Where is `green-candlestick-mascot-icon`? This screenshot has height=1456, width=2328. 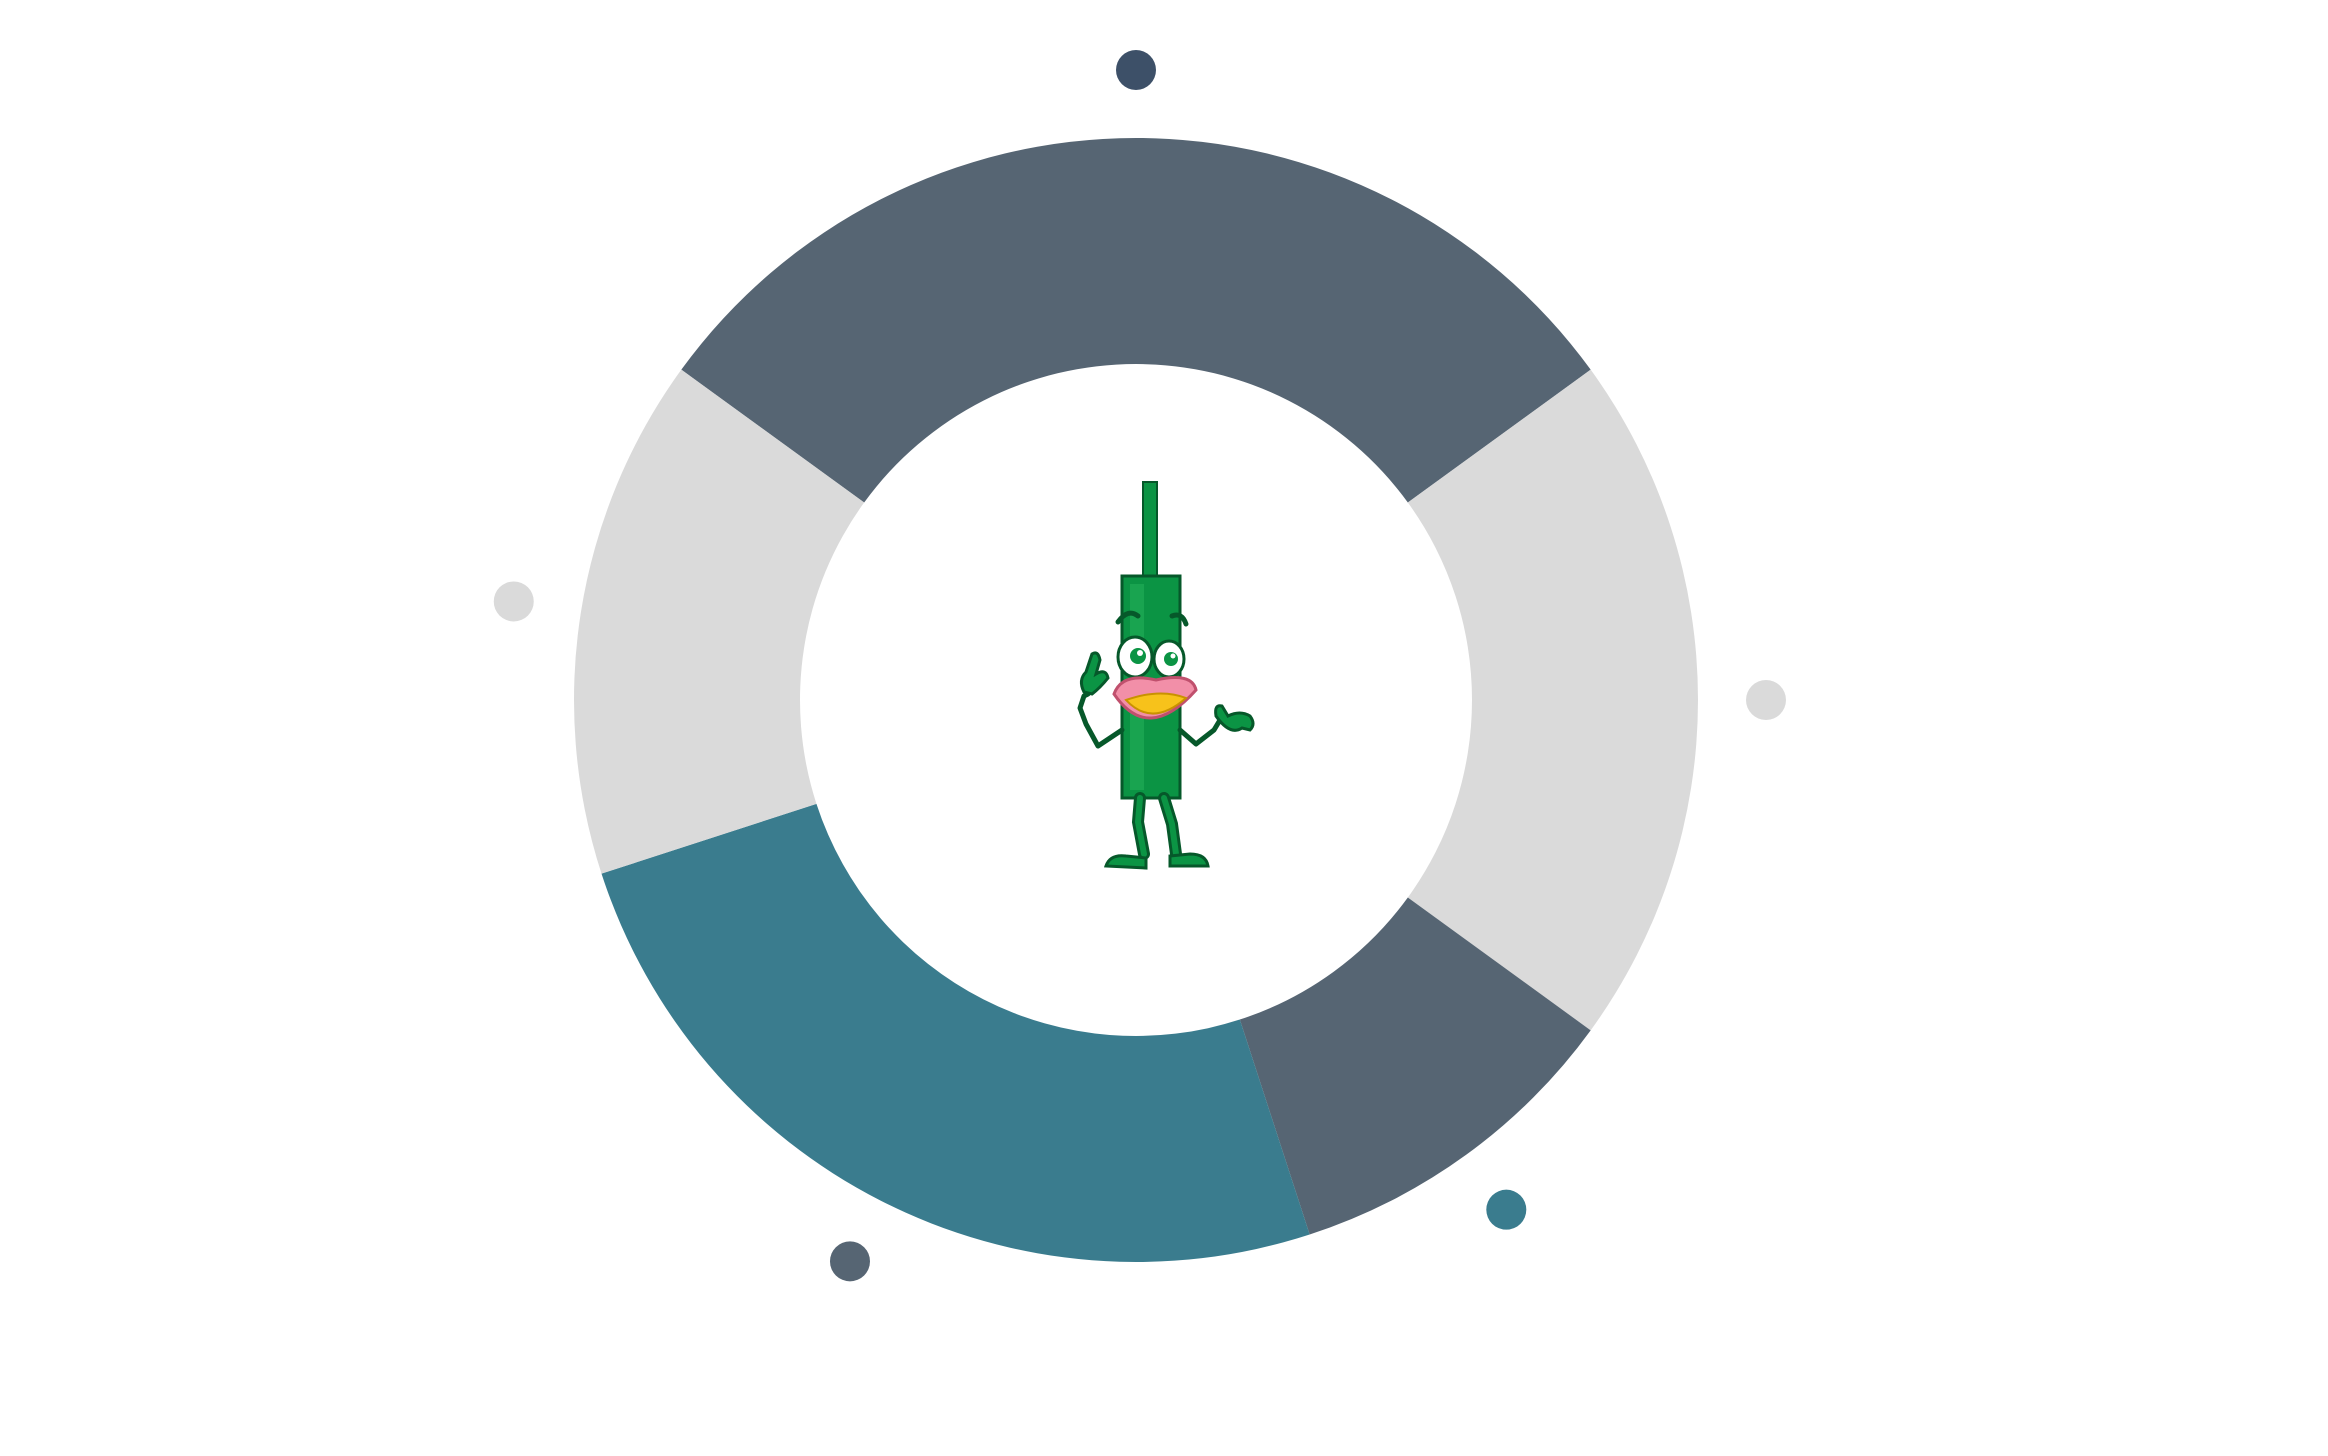
green-candlestick-mascot-icon is located at coordinates (1166, 675).